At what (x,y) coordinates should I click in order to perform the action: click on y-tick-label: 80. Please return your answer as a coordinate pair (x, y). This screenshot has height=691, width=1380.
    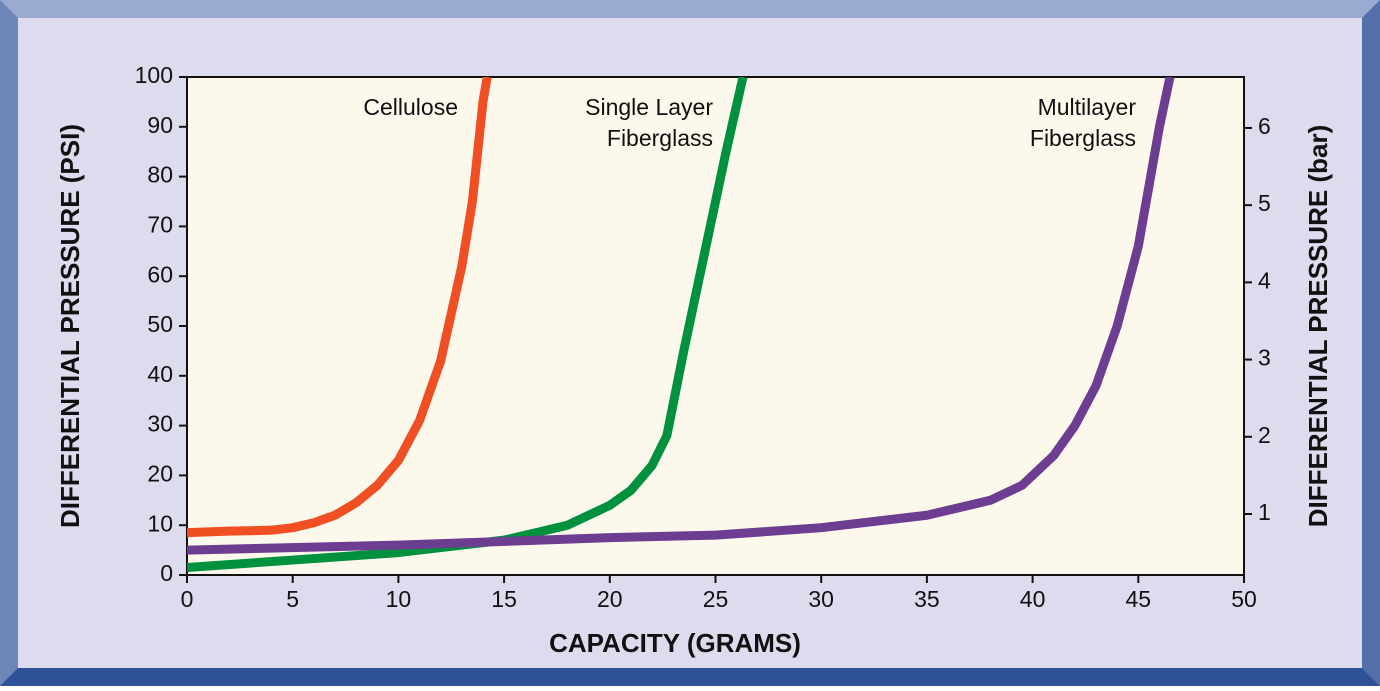
    Looking at the image, I should click on (160, 175).